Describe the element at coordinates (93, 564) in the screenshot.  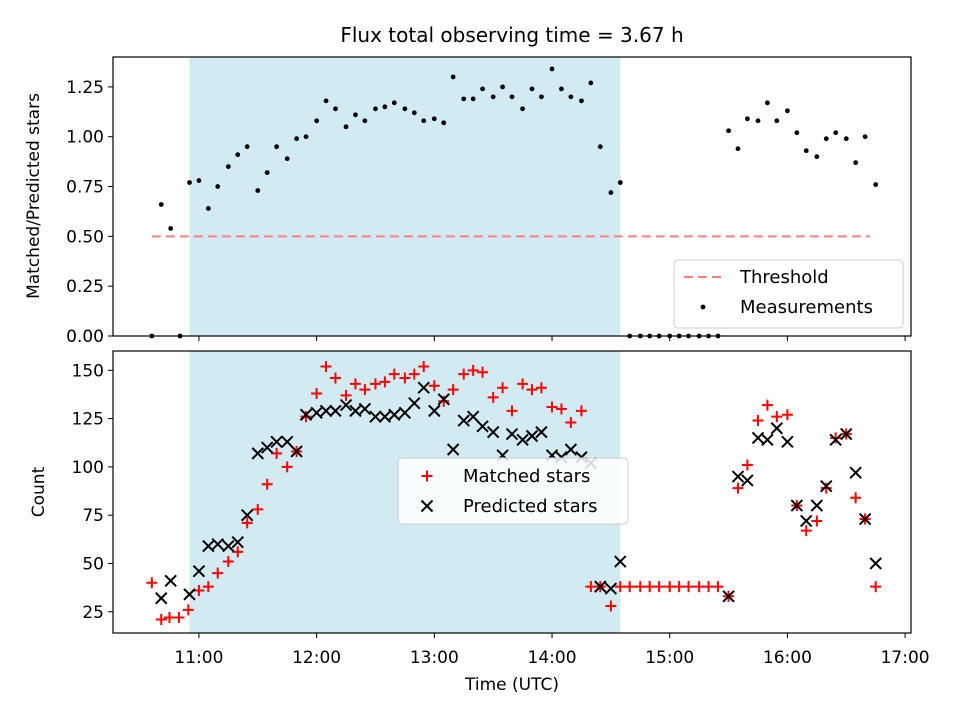
I see `y-tick-label: 50` at that location.